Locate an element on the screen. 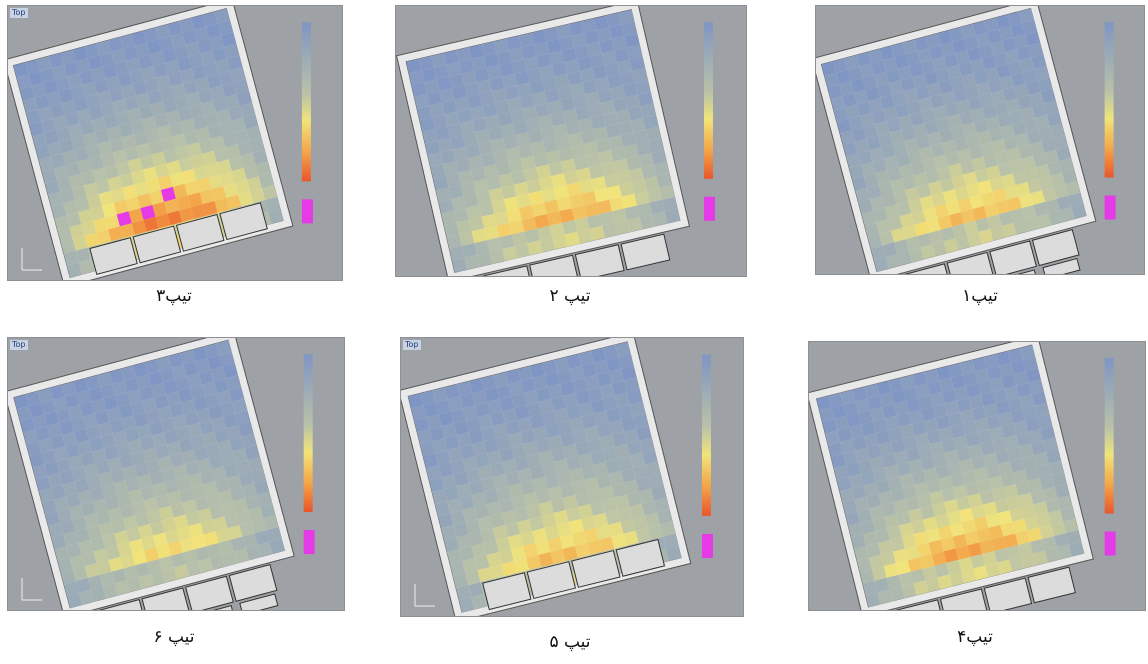 This screenshot has height=664, width=1148. viewport-type2 is located at coordinates (571, 141).